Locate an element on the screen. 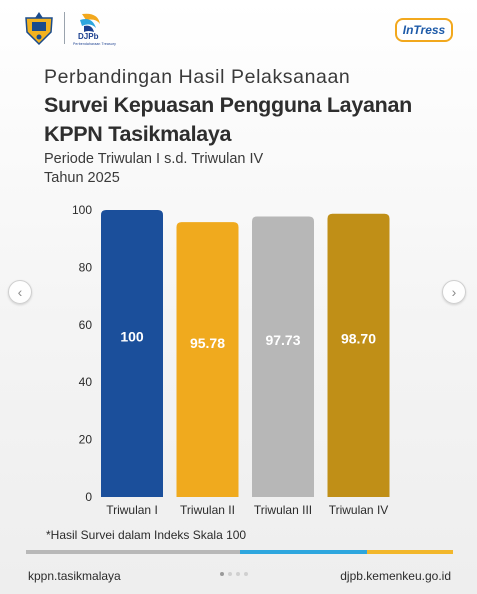  x-tick-label: Triwulan III is located at coordinates (283, 510).